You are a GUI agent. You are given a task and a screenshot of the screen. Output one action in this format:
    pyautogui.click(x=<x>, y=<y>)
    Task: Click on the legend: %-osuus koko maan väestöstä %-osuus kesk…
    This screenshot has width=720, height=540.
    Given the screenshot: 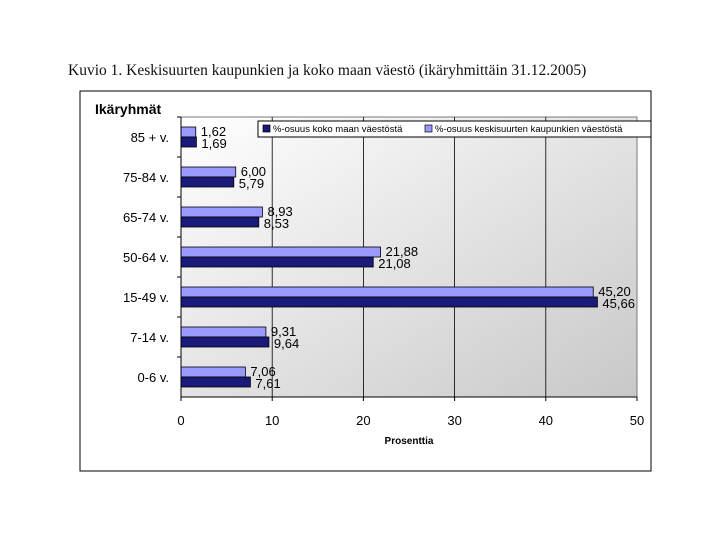 What is the action you would take?
    pyautogui.click(x=454, y=129)
    